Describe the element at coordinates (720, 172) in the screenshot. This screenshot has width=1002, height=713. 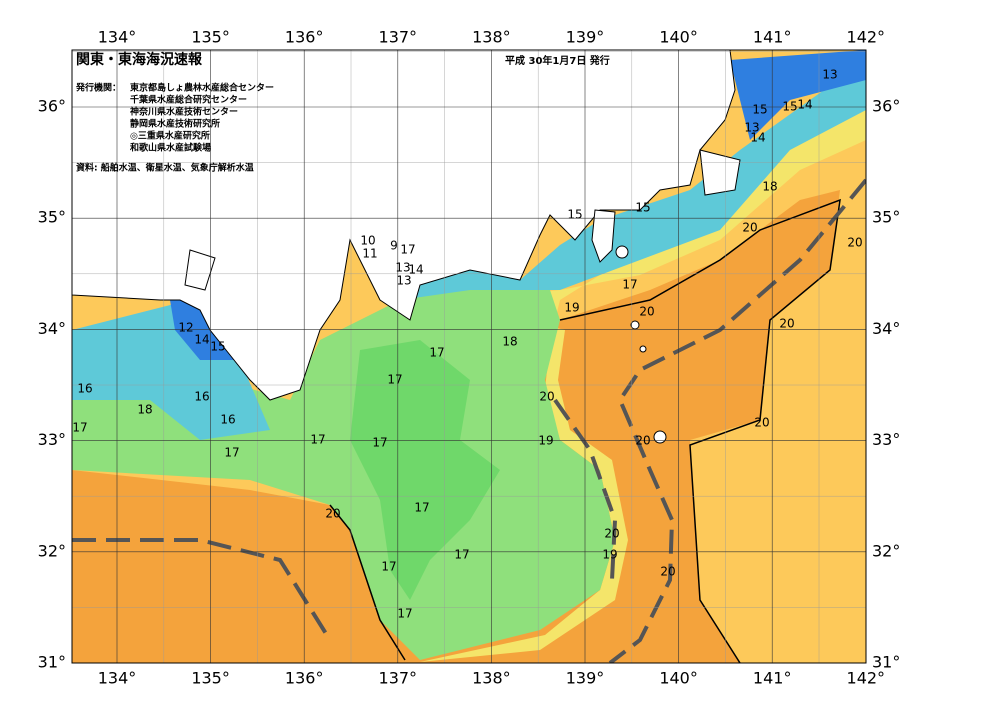
I see `boso-peninsula` at that location.